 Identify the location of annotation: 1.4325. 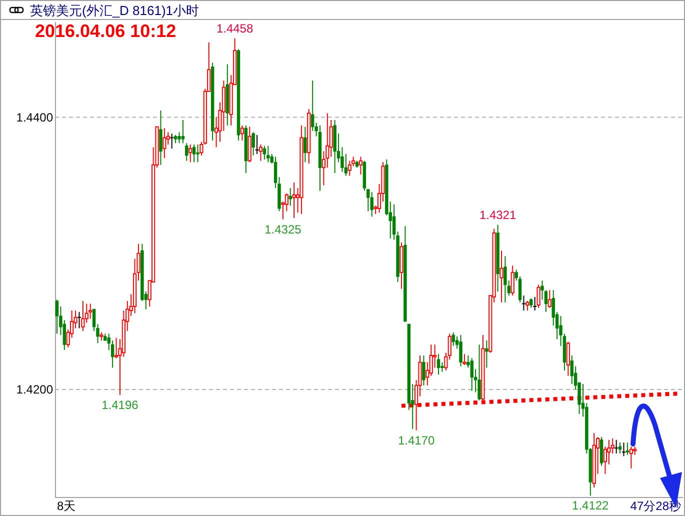
(283, 229).